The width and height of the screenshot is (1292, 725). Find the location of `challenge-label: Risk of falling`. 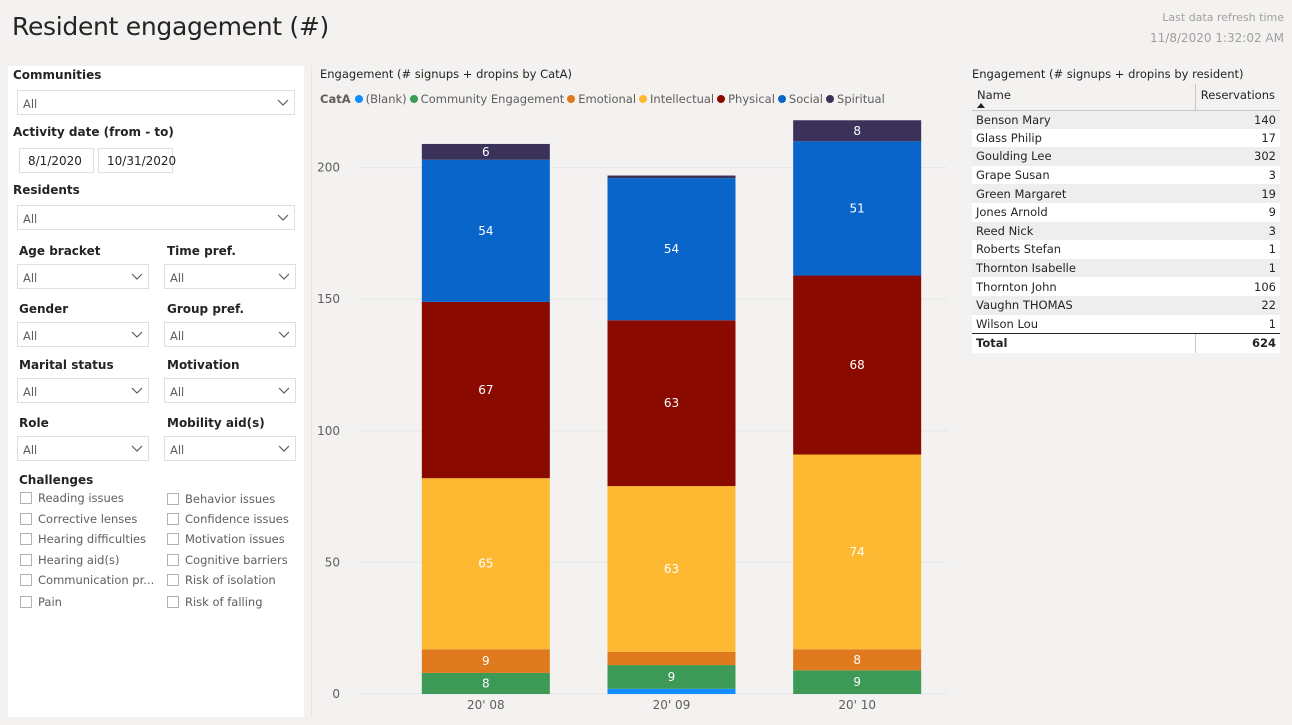

challenge-label: Risk of falling is located at coordinates (224, 602).